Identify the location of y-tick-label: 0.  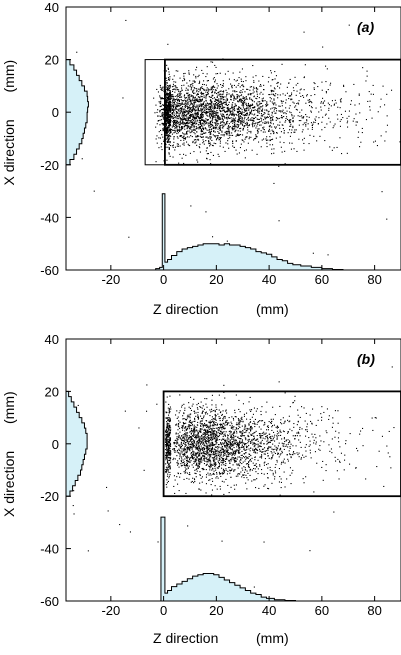
(55, 112).